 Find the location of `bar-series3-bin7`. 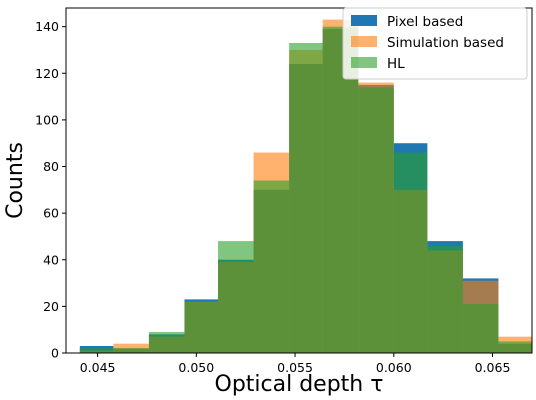

bar-series3-bin7 is located at coordinates (271, 266).